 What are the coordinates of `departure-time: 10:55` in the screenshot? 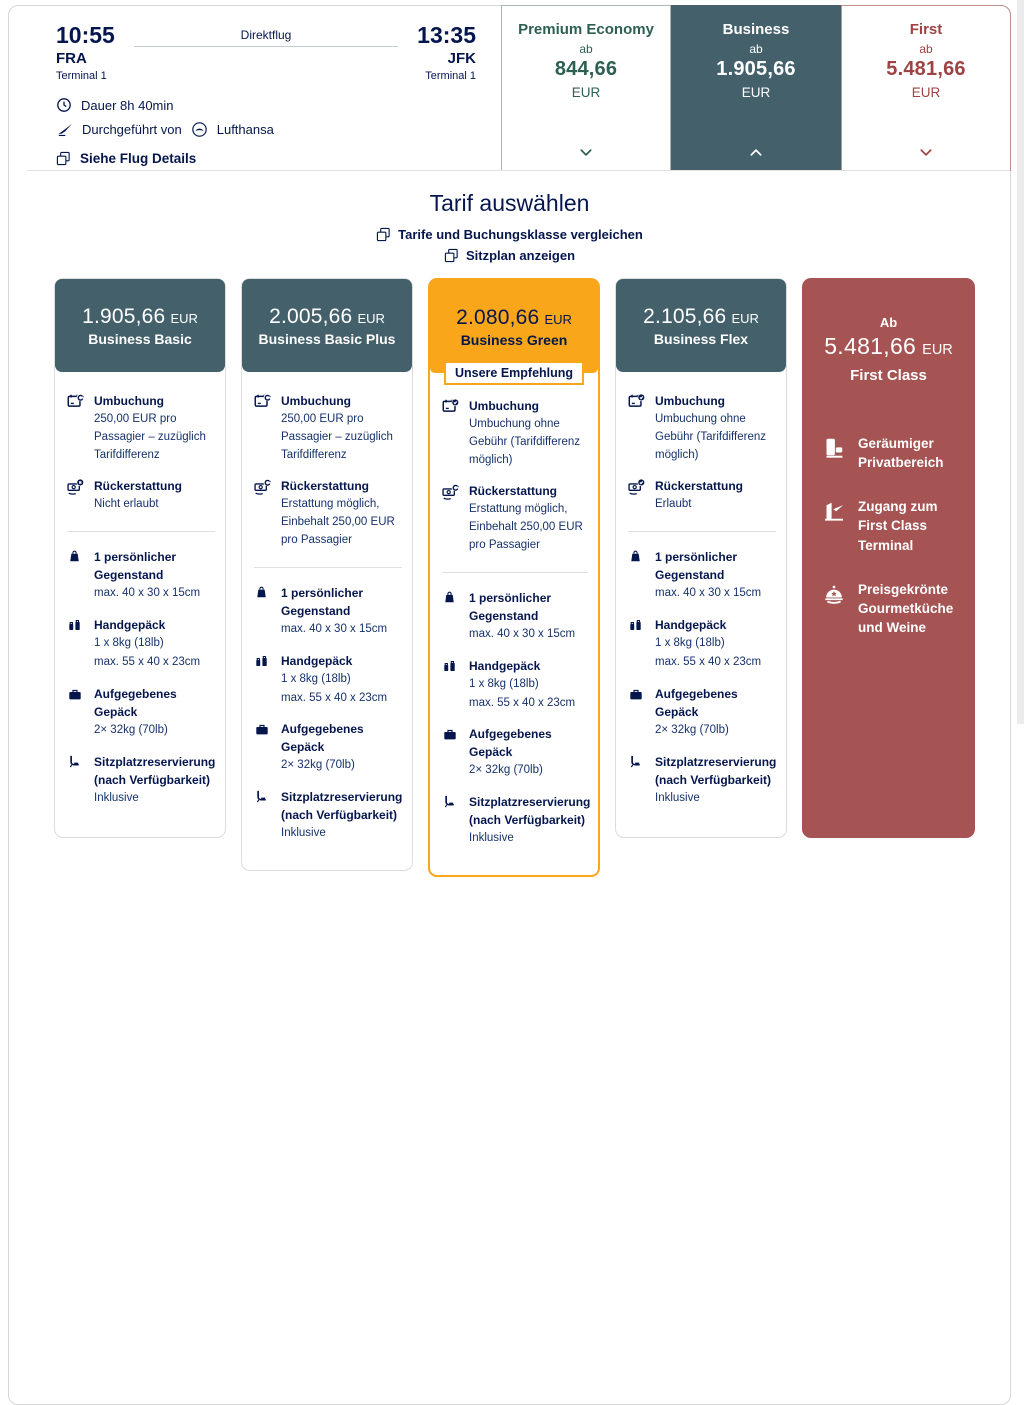 It's located at (85, 35).